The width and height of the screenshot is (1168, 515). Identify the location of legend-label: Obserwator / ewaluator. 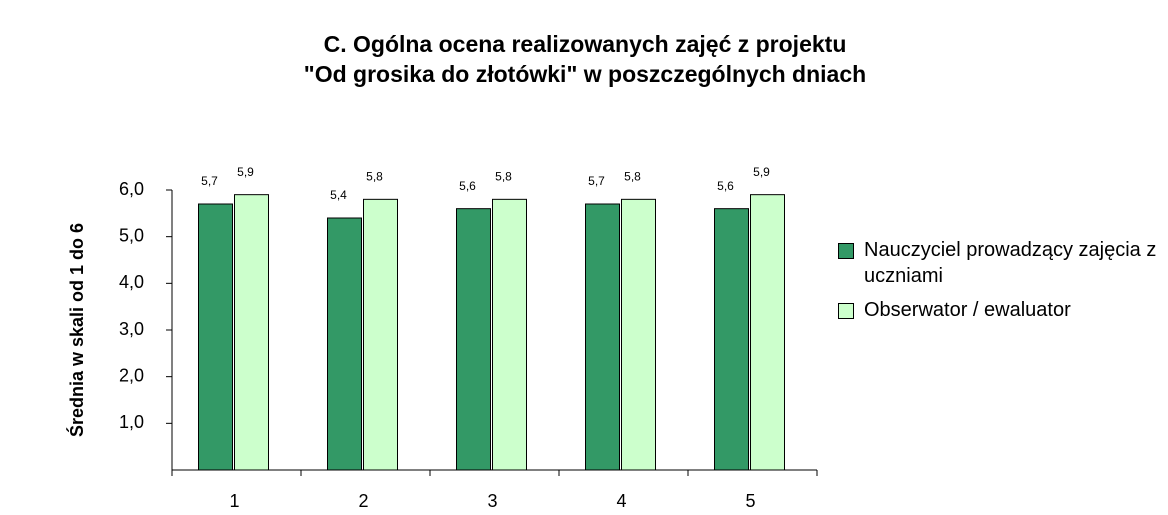
(967, 310).